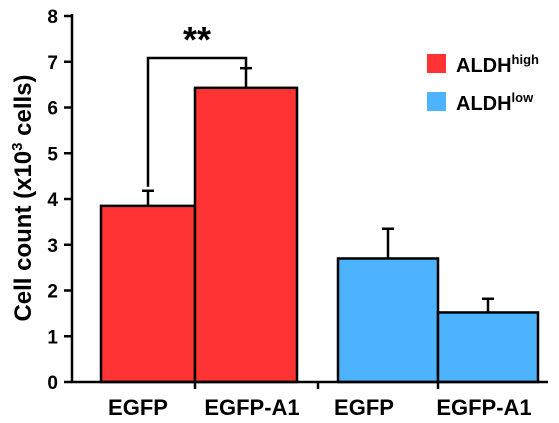  What do you see at coordinates (488, 347) in the screenshot?
I see `bar-low-egfp-a1` at bounding box center [488, 347].